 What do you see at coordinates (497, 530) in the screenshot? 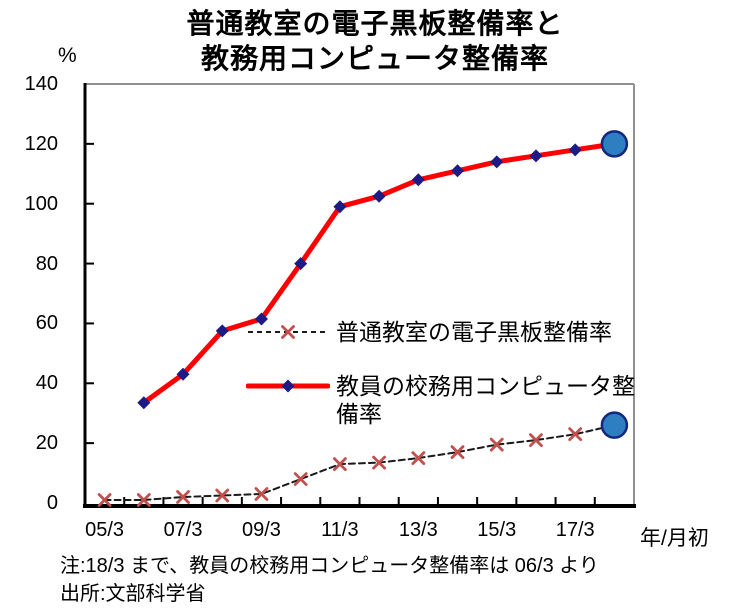
I see `x-tick-label: 15/3` at bounding box center [497, 530].